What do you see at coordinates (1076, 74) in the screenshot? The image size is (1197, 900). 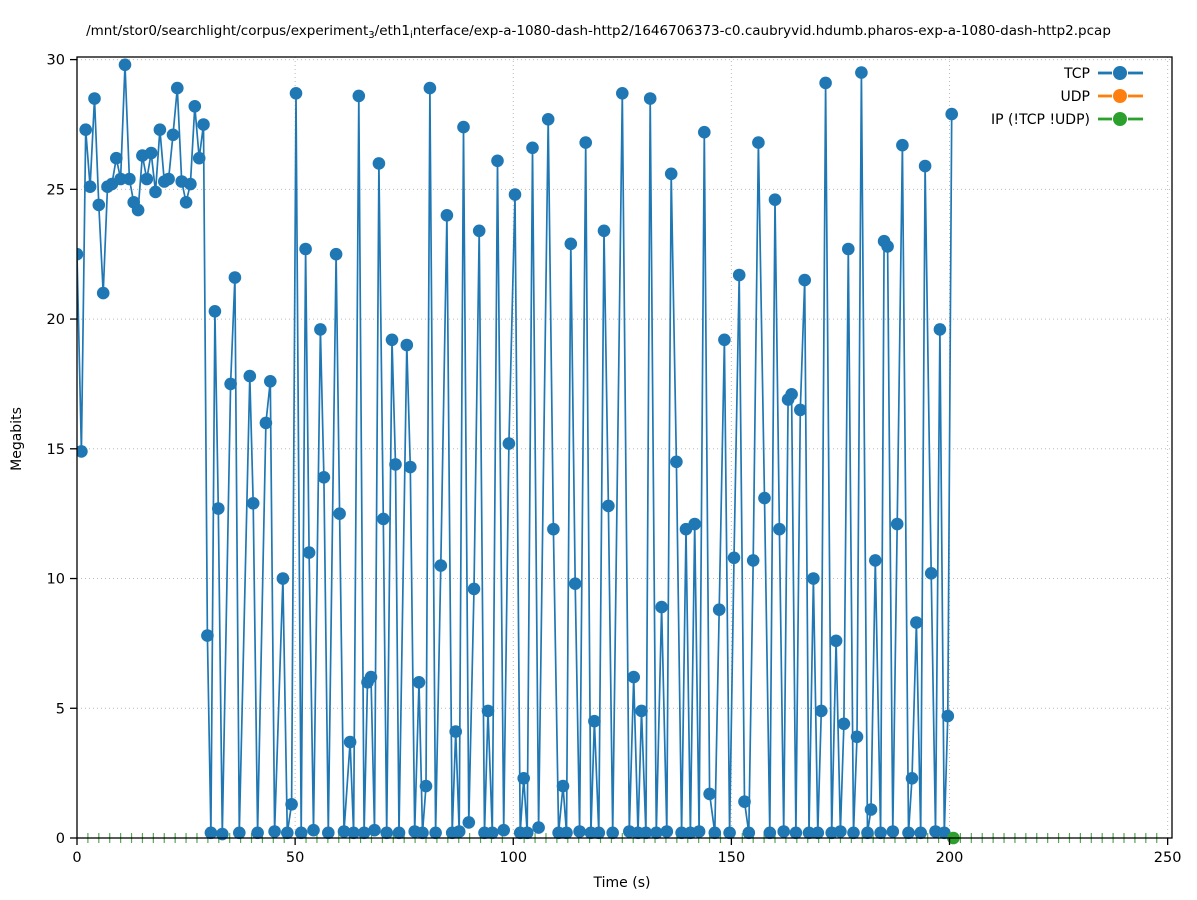 I see `legend-item-label: TCP` at bounding box center [1076, 74].